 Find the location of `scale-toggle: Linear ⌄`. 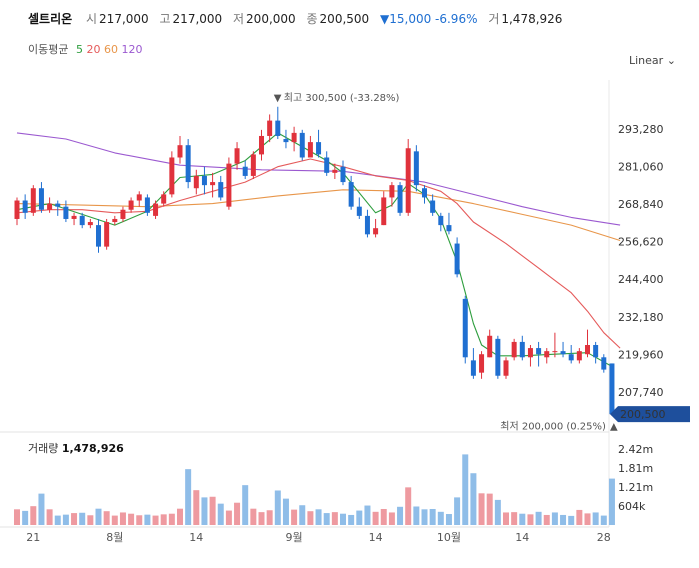

scale-toggle: Linear ⌄ is located at coordinates (652, 60).